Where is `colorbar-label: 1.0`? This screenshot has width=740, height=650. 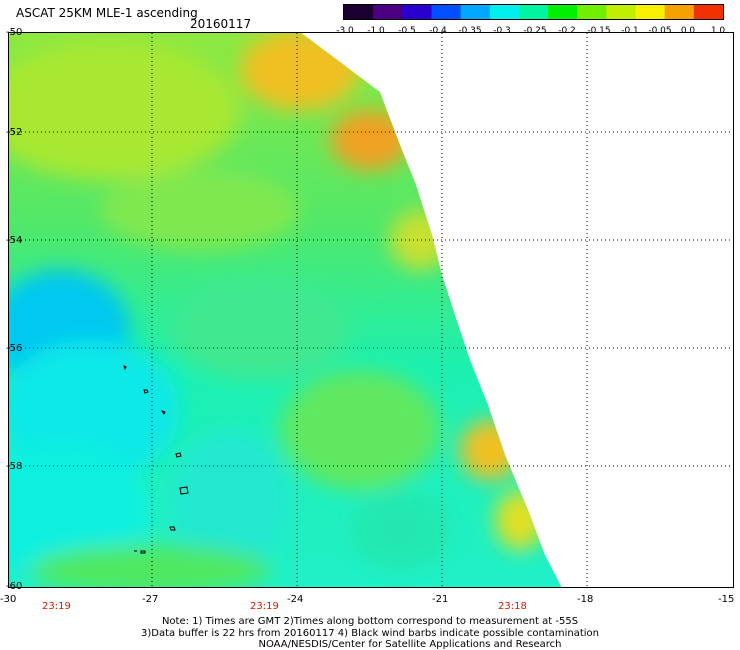
colorbar-label: 1.0 is located at coordinates (718, 31).